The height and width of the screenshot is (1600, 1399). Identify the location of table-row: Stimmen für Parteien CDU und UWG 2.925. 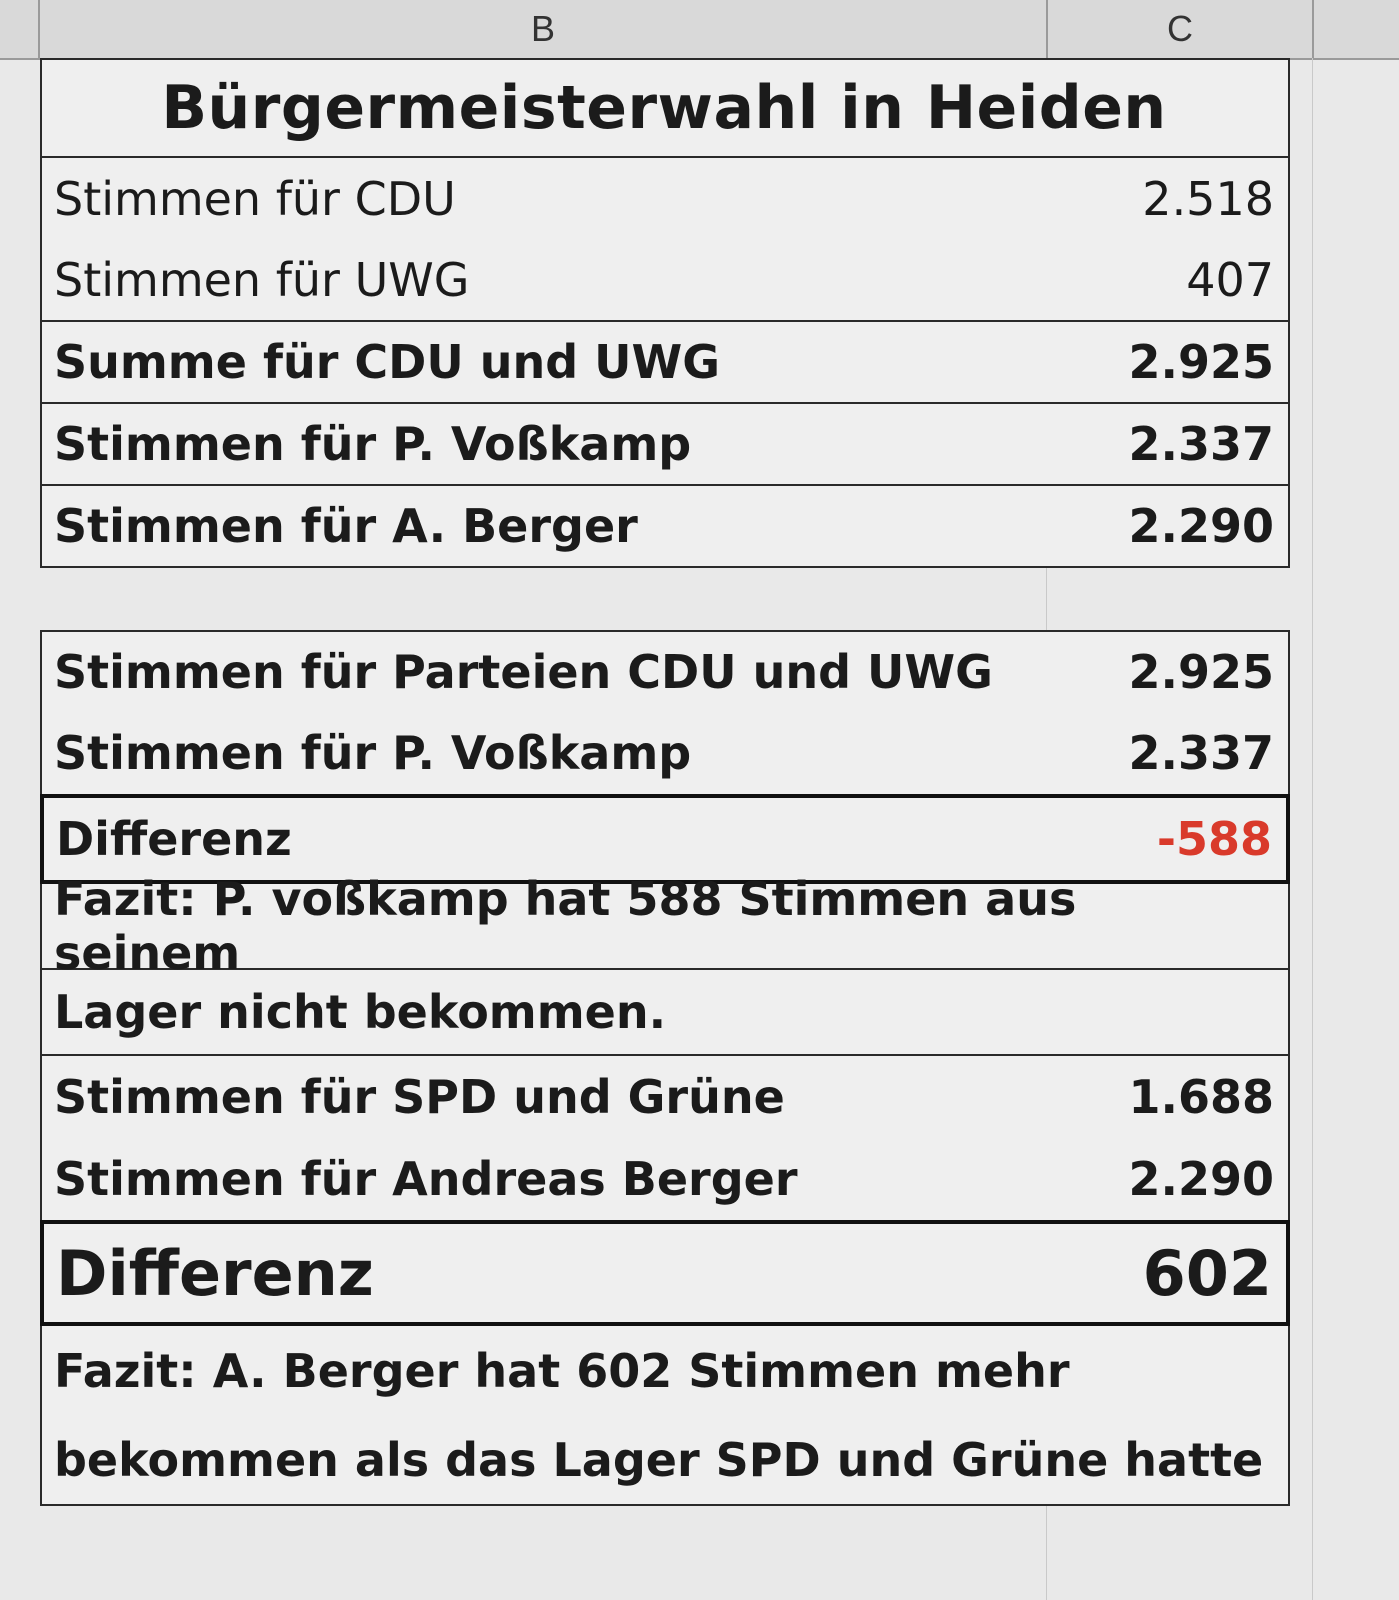
(665, 671).